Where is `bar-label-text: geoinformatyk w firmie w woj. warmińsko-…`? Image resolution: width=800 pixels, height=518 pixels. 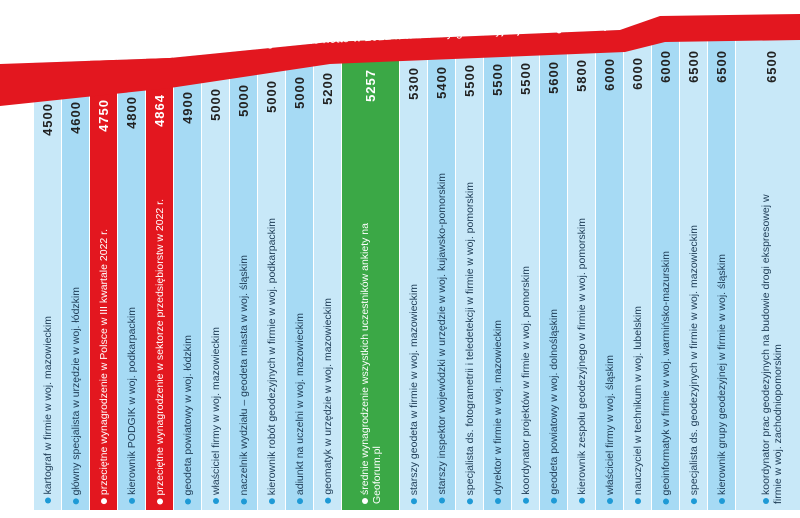 bar-label-text: geoinformatyk w firmie w woj. warmińsko-… is located at coordinates (665, 372).